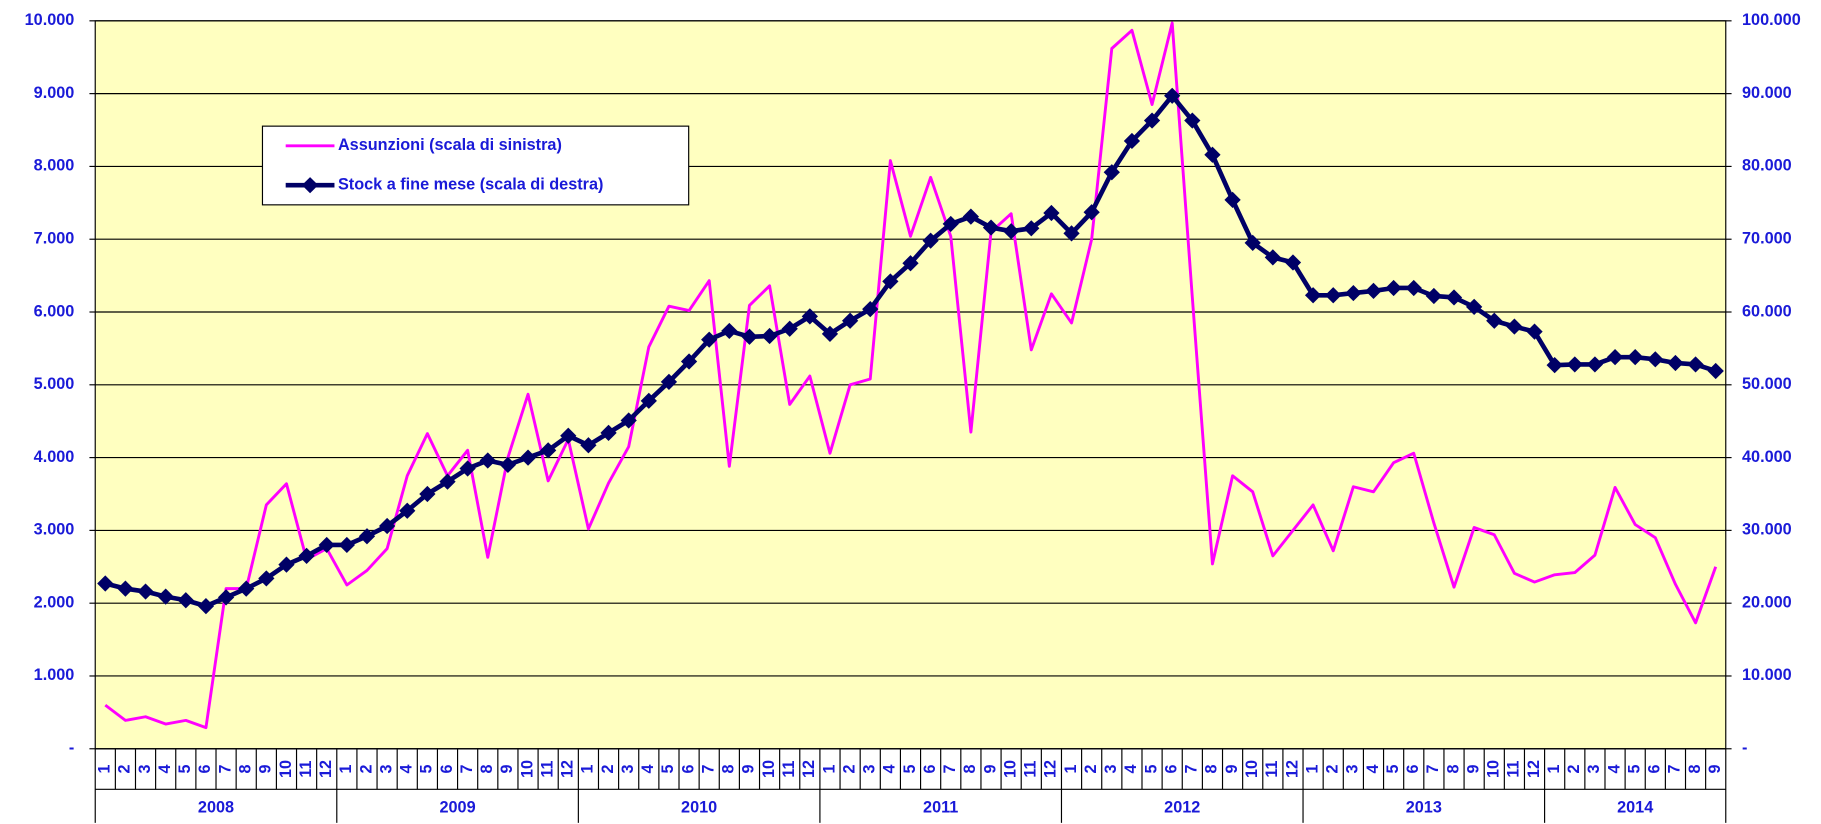 The width and height of the screenshot is (1821, 824). Describe the element at coordinates (54, 457) in the screenshot. I see `y-tick-label: 4.000` at that location.